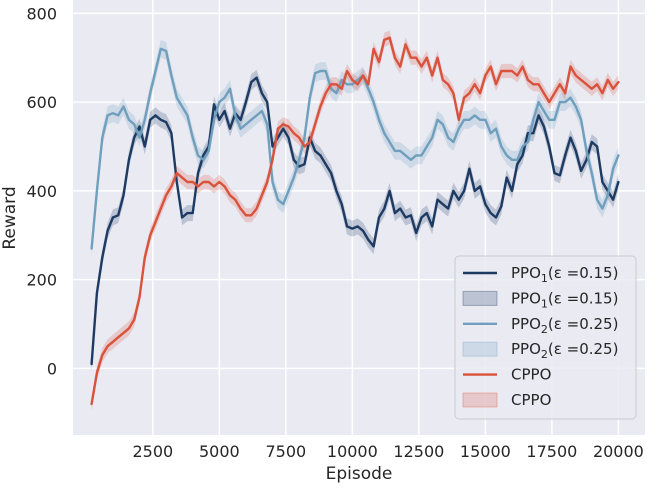 The image size is (647, 488). What do you see at coordinates (418, 451) in the screenshot?
I see `x-tick-label: 12500` at bounding box center [418, 451].